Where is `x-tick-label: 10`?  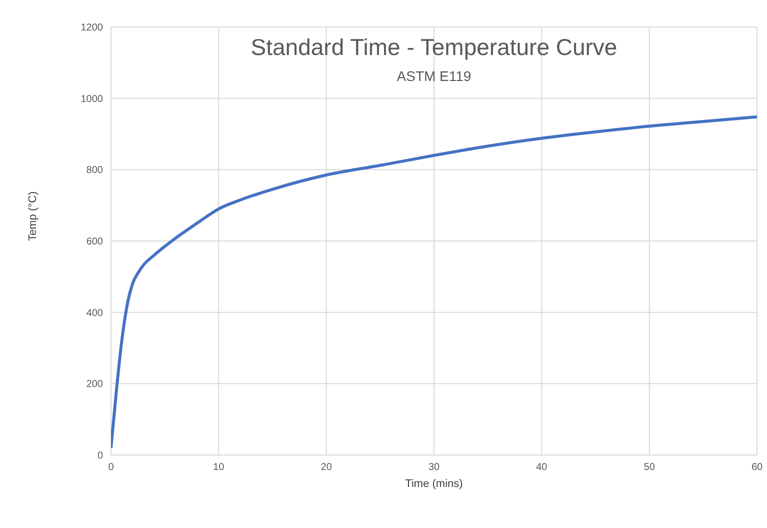
x-tick-label: 10 is located at coordinates (219, 468).